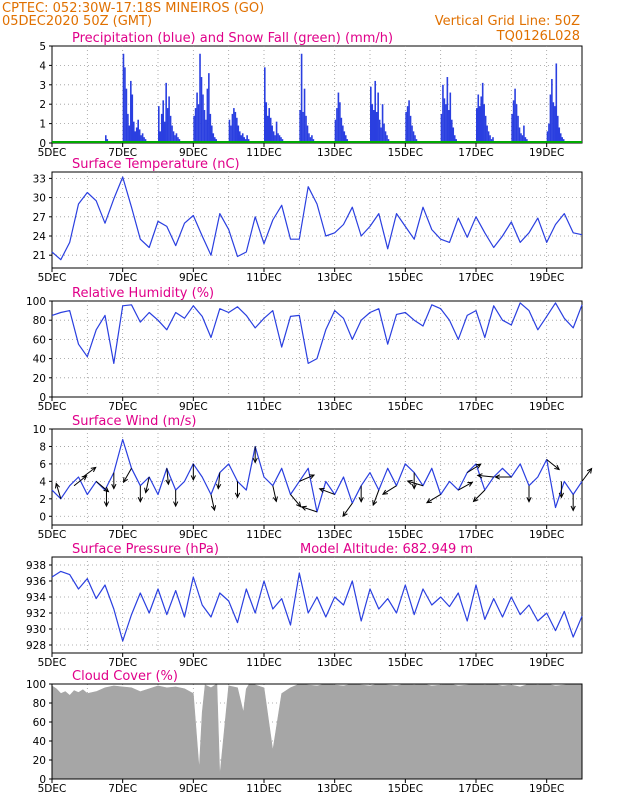 This screenshot has width=618, height=800. I want to click on cloud-cover-area, so click(317, 731).